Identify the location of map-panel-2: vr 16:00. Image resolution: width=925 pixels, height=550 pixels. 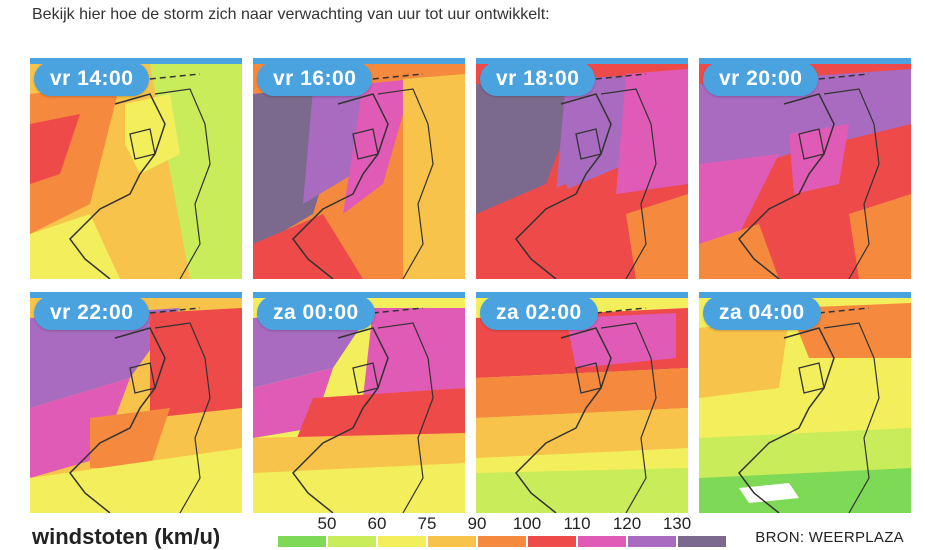
(359, 168).